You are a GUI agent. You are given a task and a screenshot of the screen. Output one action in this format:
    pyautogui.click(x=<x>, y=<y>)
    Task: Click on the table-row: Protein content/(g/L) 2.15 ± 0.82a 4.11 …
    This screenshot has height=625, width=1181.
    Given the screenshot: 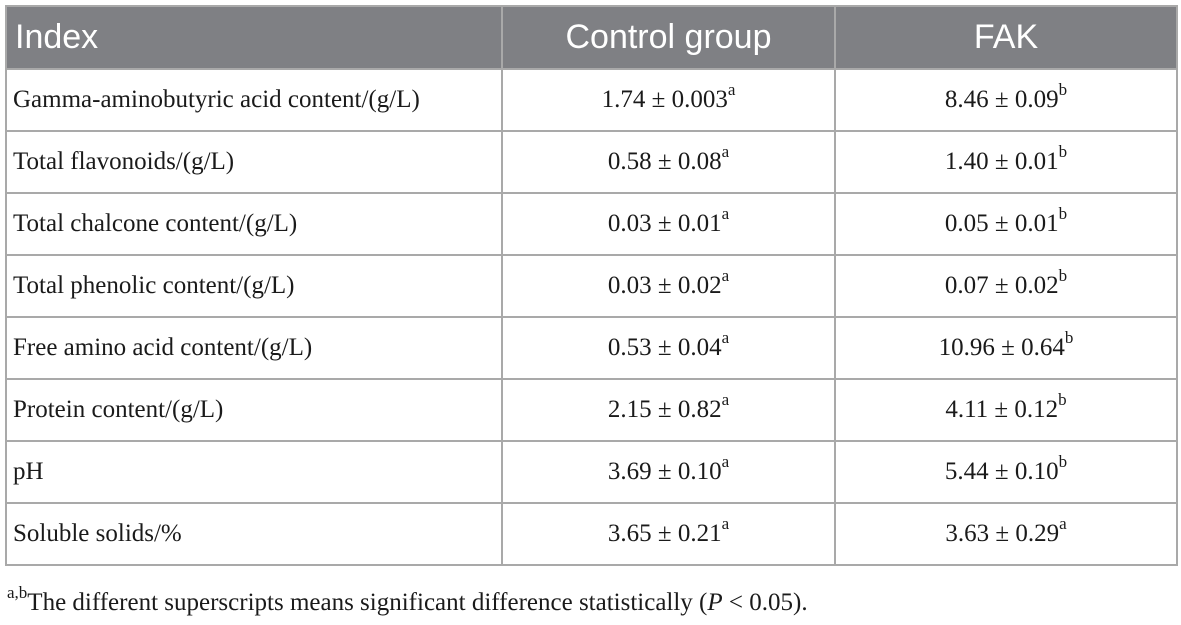 What is the action you would take?
    pyautogui.click(x=591, y=410)
    